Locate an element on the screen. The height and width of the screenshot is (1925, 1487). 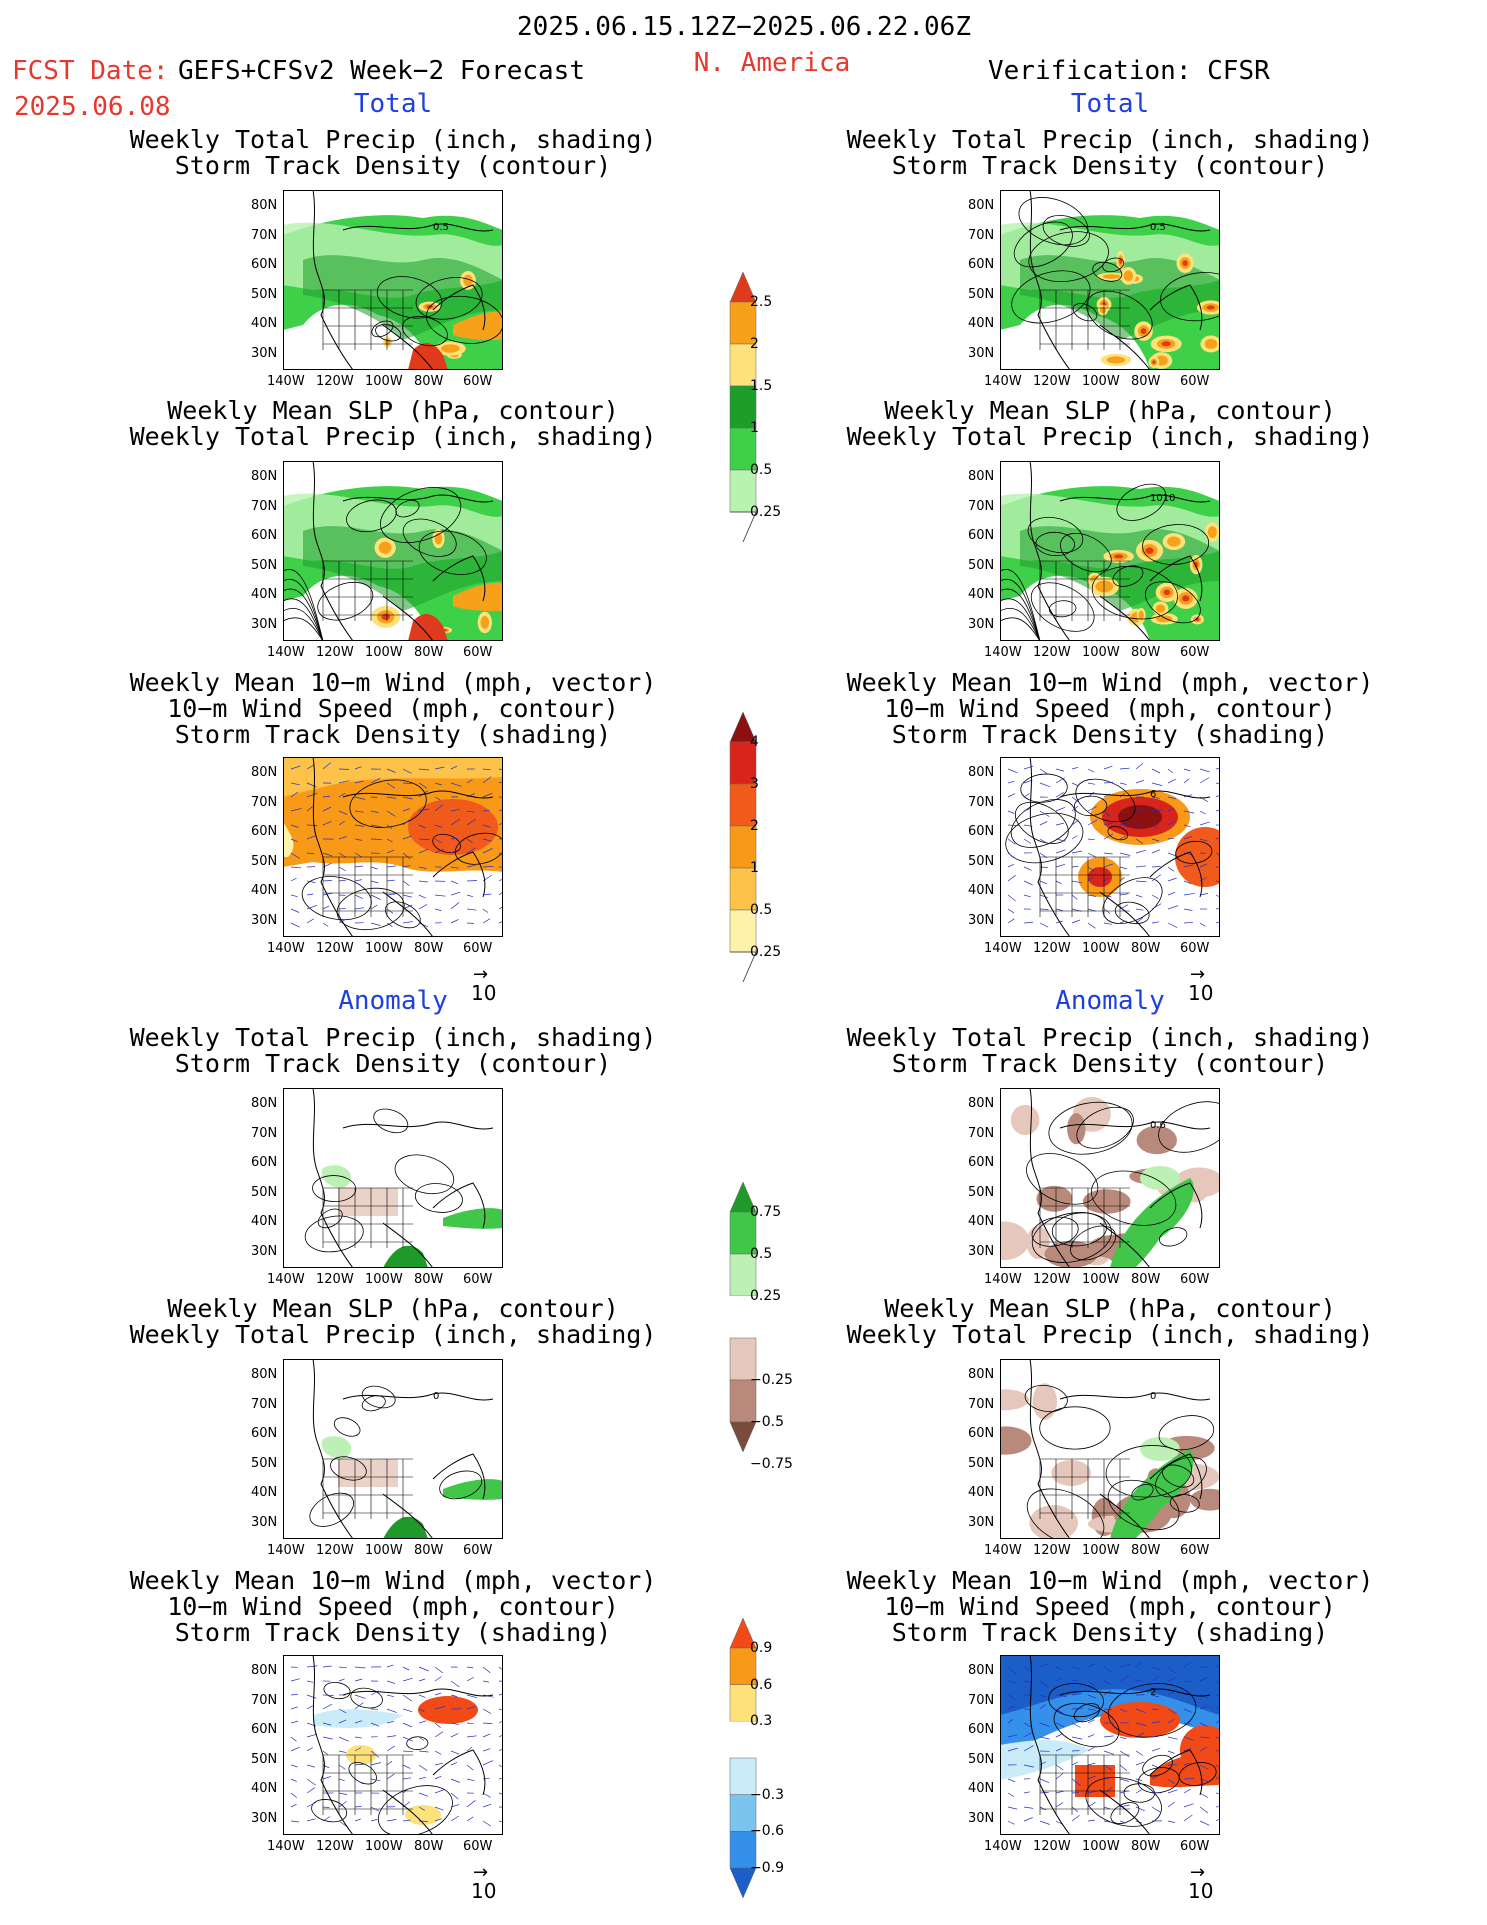
section-total-forecast: Total is located at coordinates (393, 104).